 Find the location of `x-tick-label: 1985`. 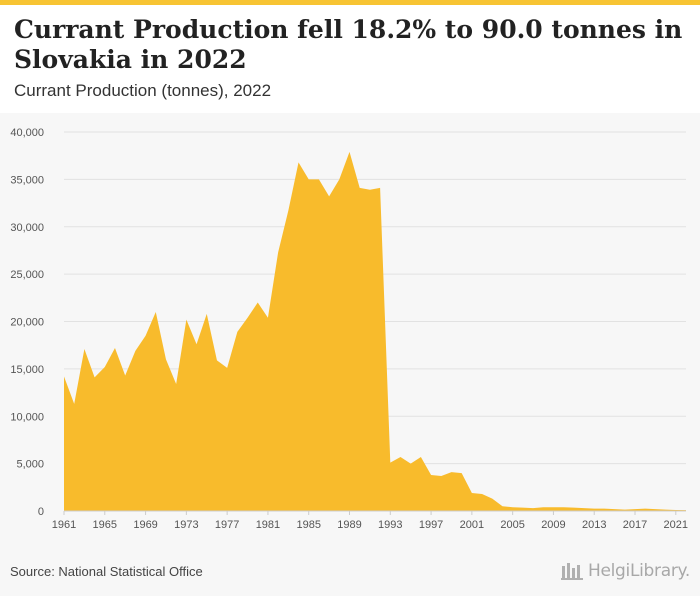

x-tick-label: 1985 is located at coordinates (308, 525).